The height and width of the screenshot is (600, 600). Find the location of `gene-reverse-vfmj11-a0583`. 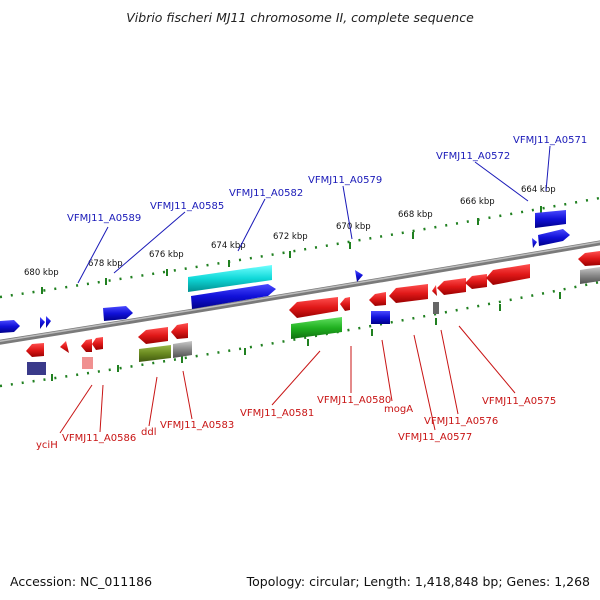

gene-reverse-vfmj11-a0583 is located at coordinates (179, 331).